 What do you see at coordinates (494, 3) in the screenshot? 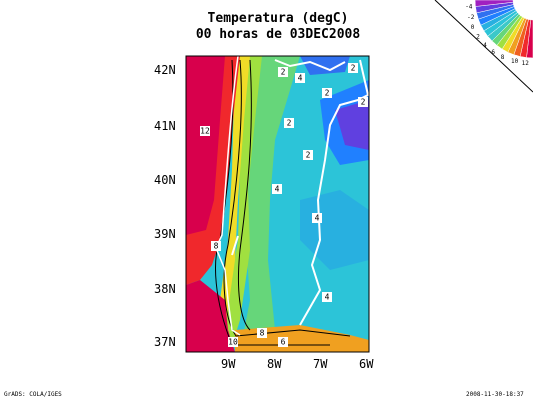
I see `colorbar-wedge` at bounding box center [494, 3].